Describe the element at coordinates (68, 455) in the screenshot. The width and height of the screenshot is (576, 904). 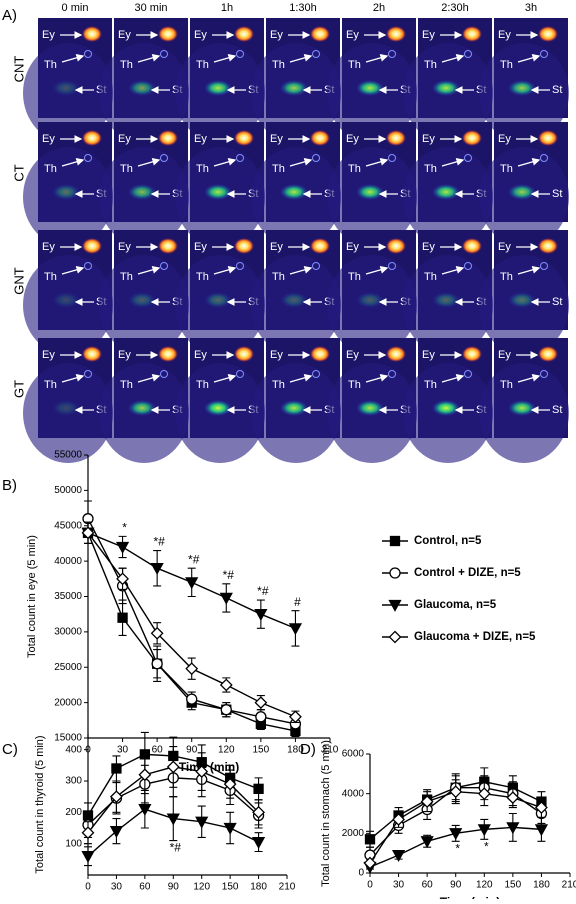
I see `y-tick-label: 55000` at that location.